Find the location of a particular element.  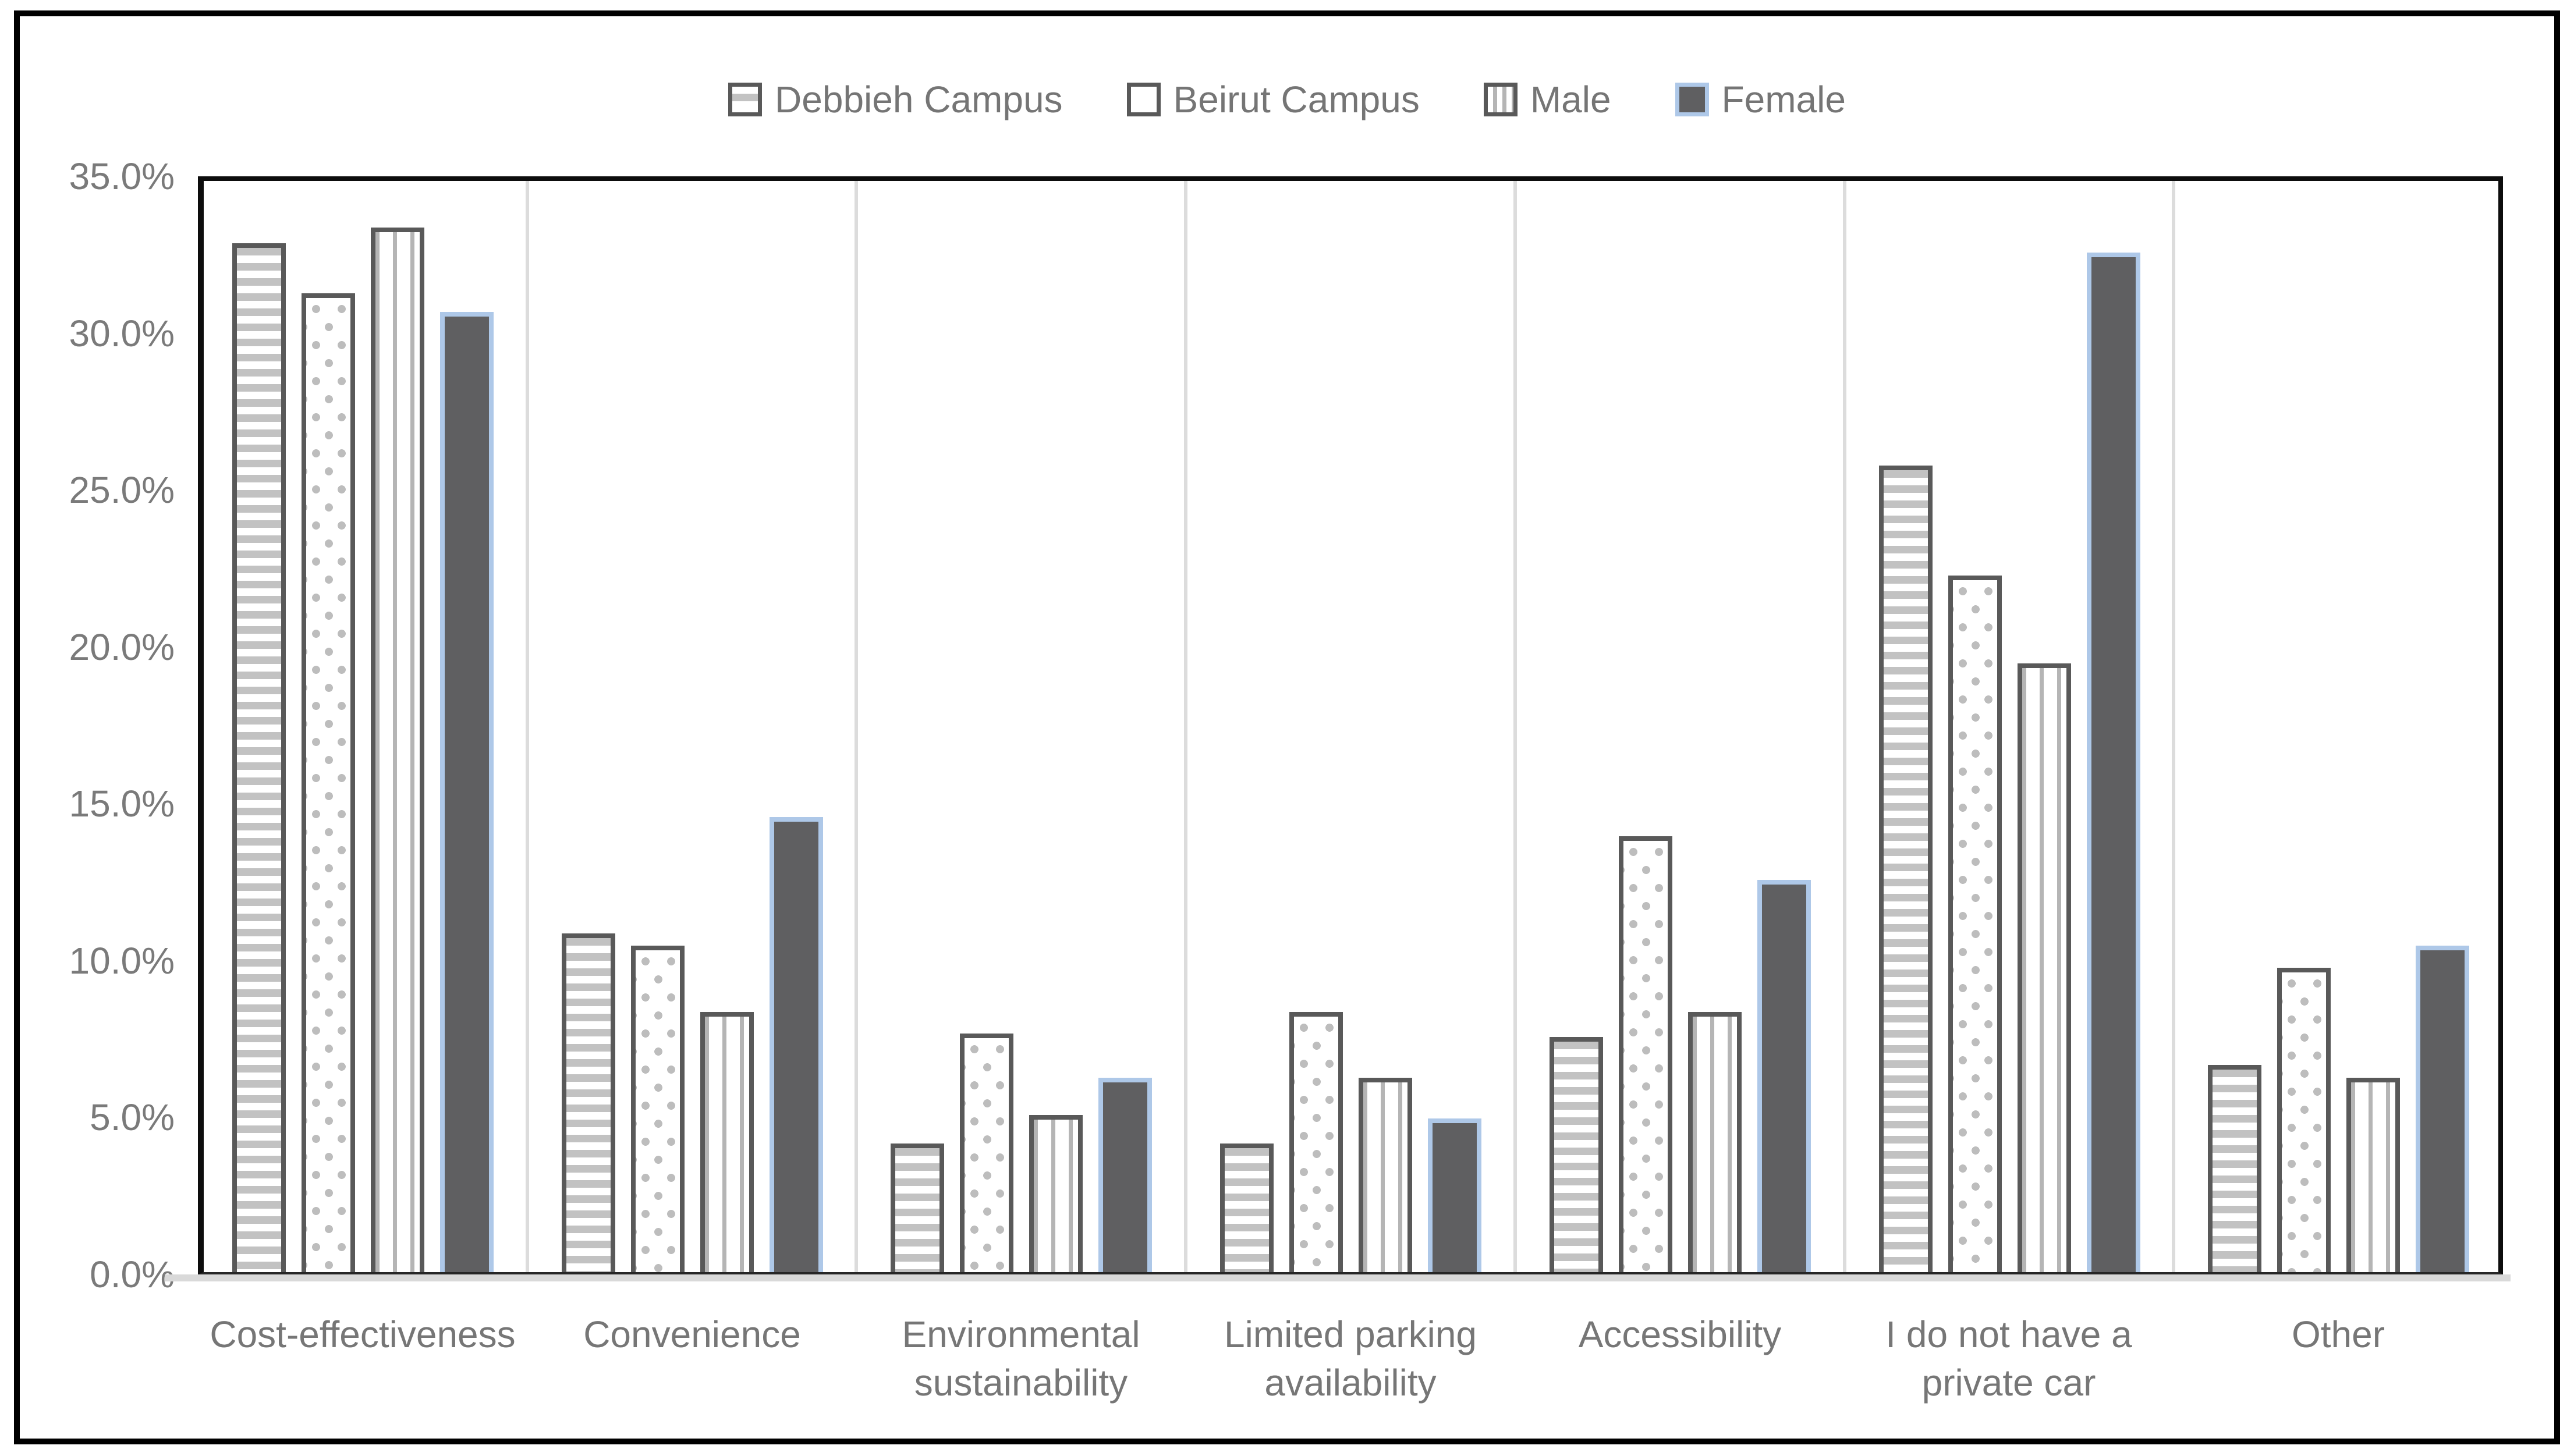

x-axis-category-label: Limited parking availability is located at coordinates (1350, 1358).